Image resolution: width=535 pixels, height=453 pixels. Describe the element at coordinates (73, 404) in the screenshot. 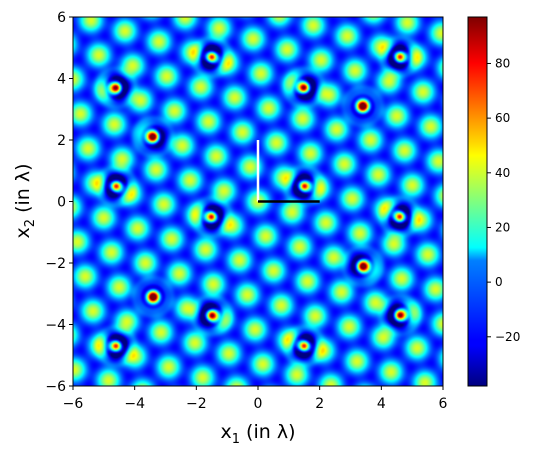

I see `x-tick-label: −6` at that location.